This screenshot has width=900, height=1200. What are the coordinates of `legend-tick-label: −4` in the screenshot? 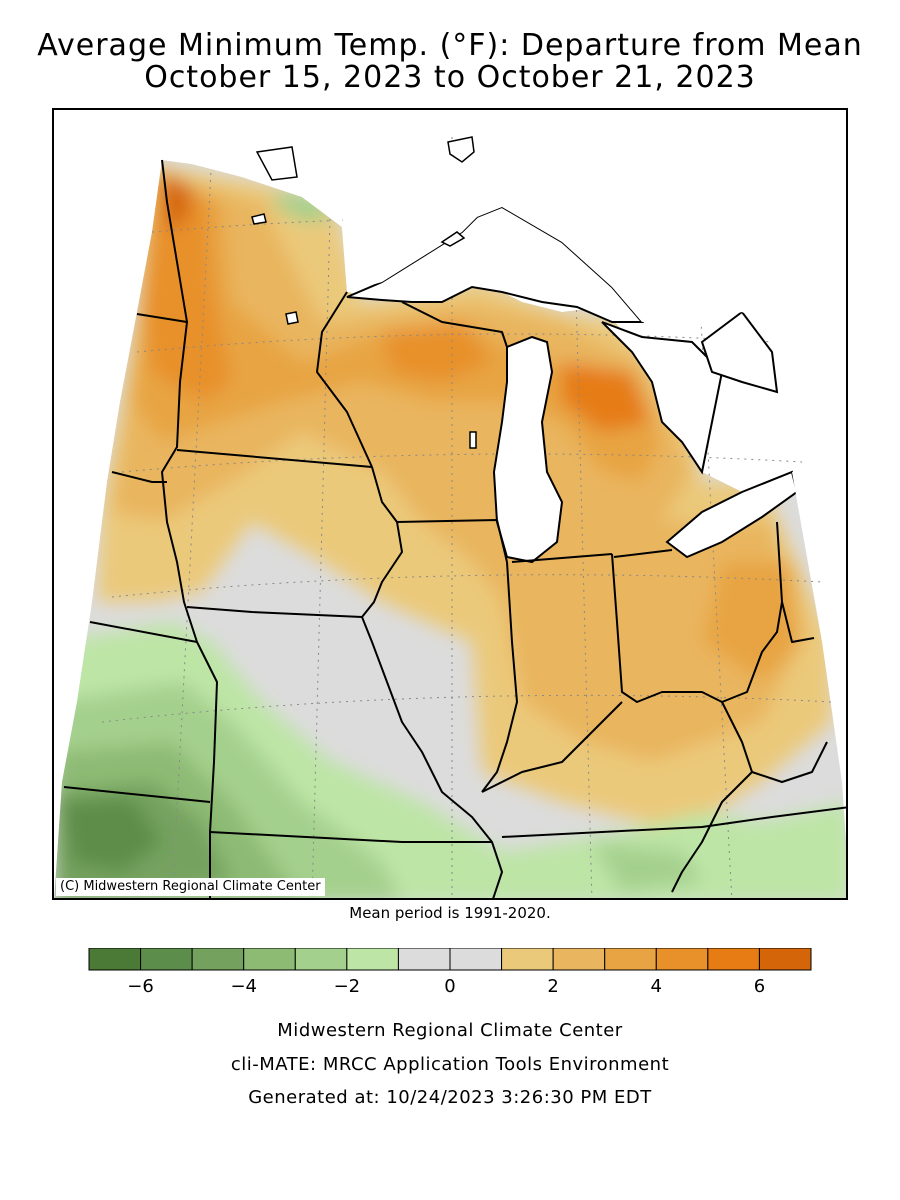 It's located at (243, 986).